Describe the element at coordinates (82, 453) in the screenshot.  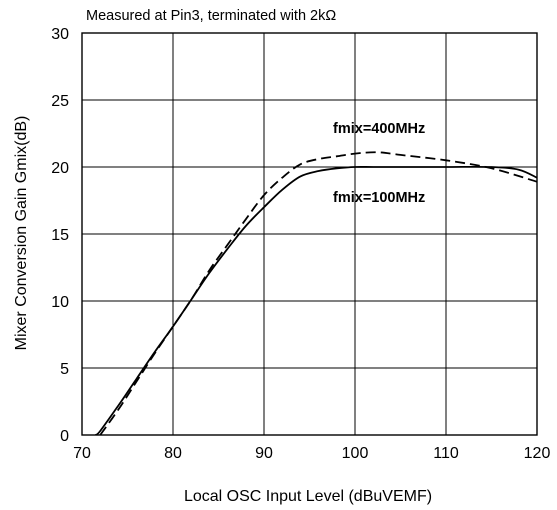
I see `x-tick-label-70: 70` at that location.